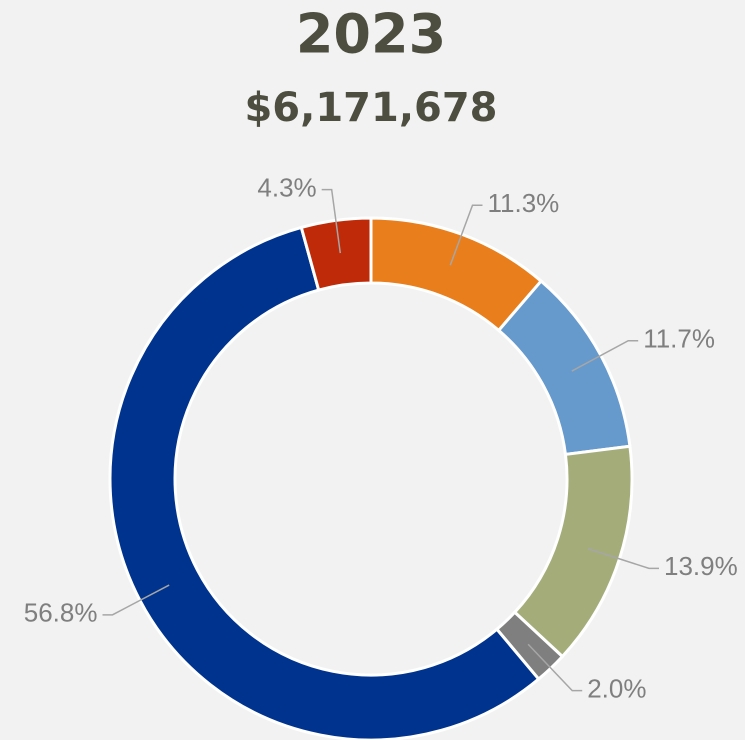 This screenshot has height=740, width=745. What do you see at coordinates (701, 566) in the screenshot?
I see `data-label: 13.9%` at bounding box center [701, 566].